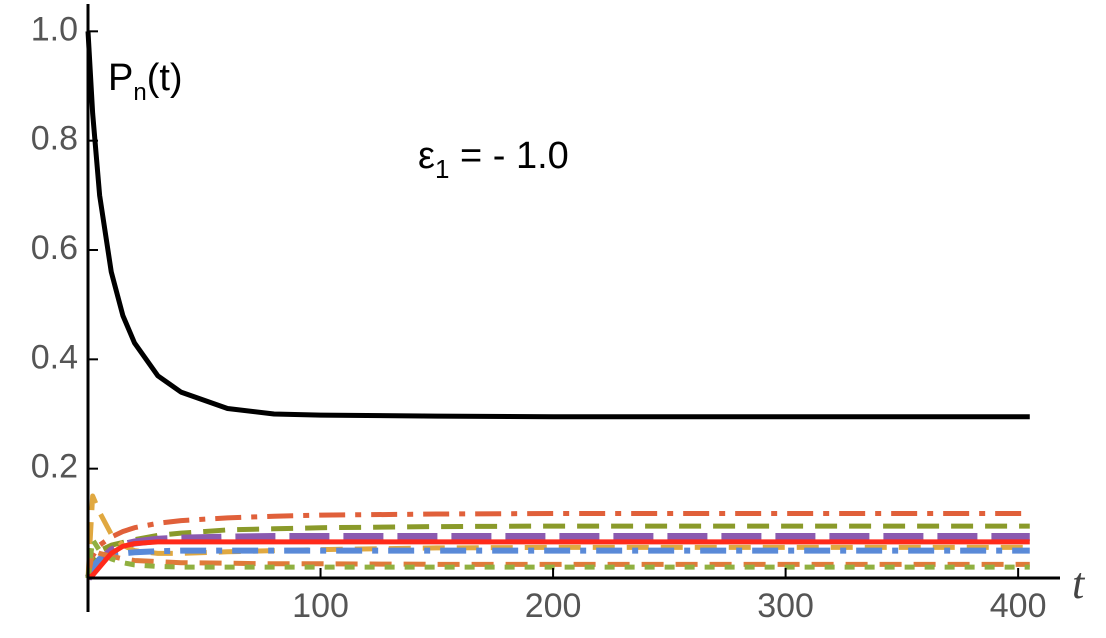 The image size is (1106, 638). What do you see at coordinates (54, 29) in the screenshot?
I see `y-tick-label: 1.0` at bounding box center [54, 29].